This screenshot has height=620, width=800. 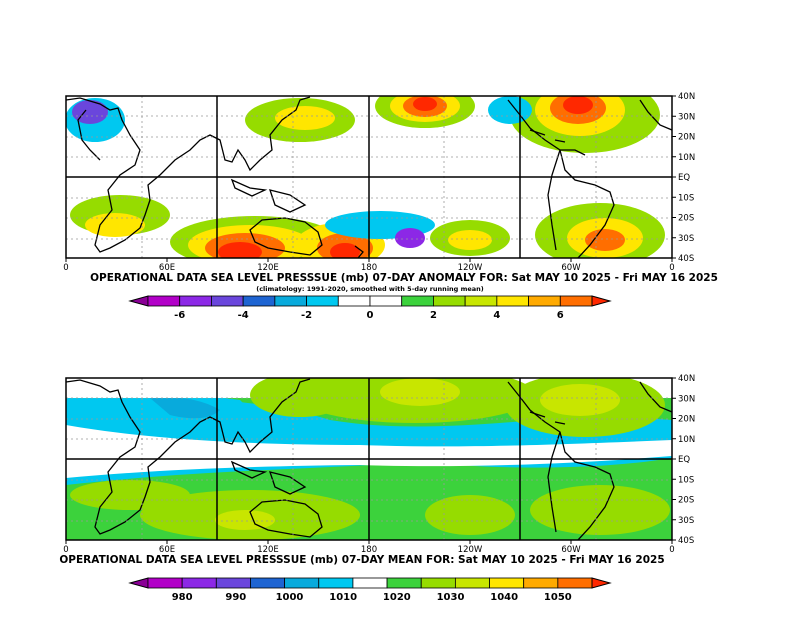 I want to click on anomaly-lat-label: 10N, so click(x=686, y=158).